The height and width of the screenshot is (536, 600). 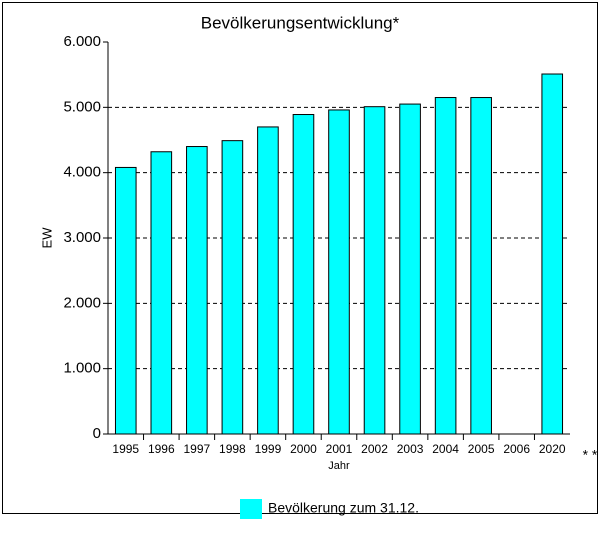 What do you see at coordinates (82, 106) in the screenshot?
I see `y-tick-label: 5.000` at bounding box center [82, 106].